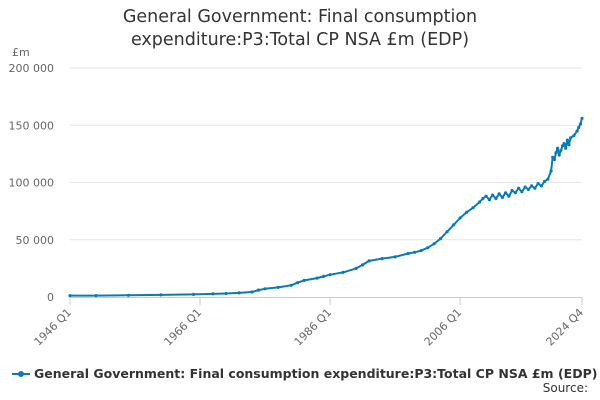 The image size is (600, 400). What do you see at coordinates (32, 68) in the screenshot?
I see `y-tick-label: 200 000` at bounding box center [32, 68].